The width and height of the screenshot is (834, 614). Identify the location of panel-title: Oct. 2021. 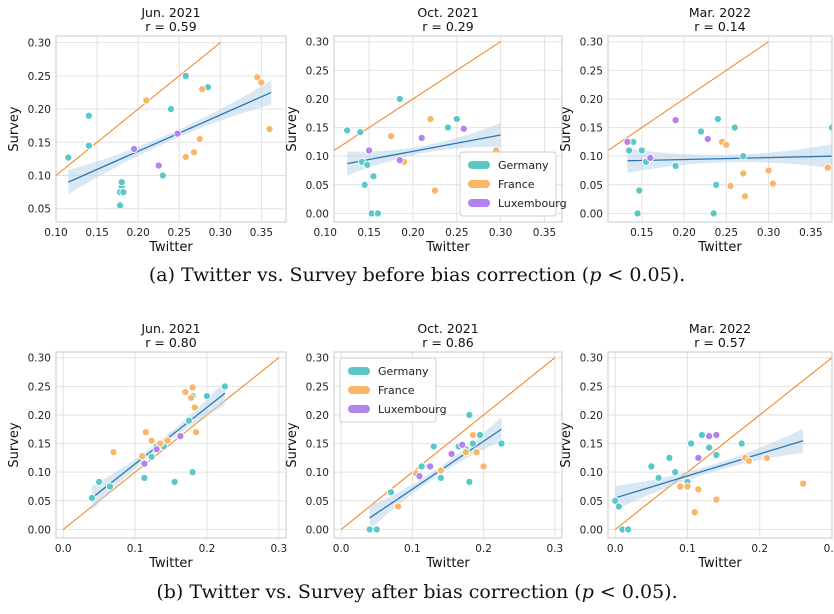
(447, 12).